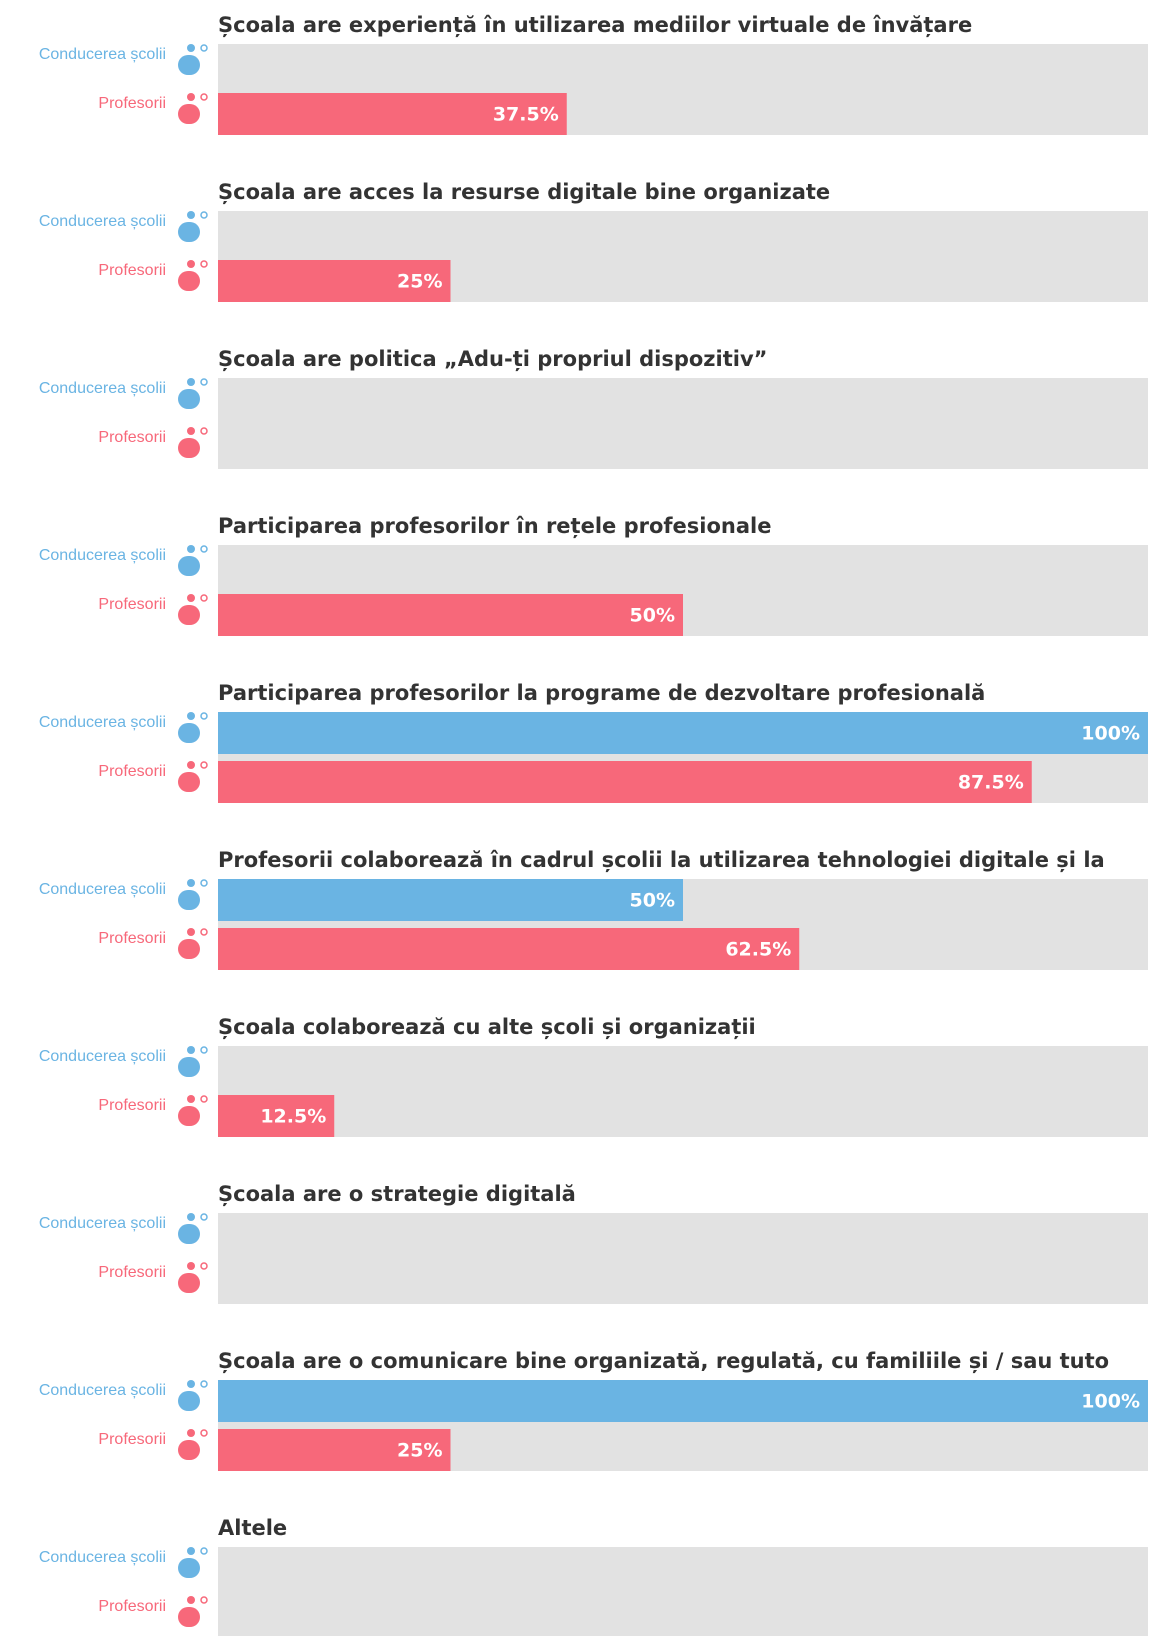 The width and height of the screenshot is (1158, 1636). Describe the element at coordinates (758, 950) in the screenshot. I see `value-label: 62.5%` at that location.